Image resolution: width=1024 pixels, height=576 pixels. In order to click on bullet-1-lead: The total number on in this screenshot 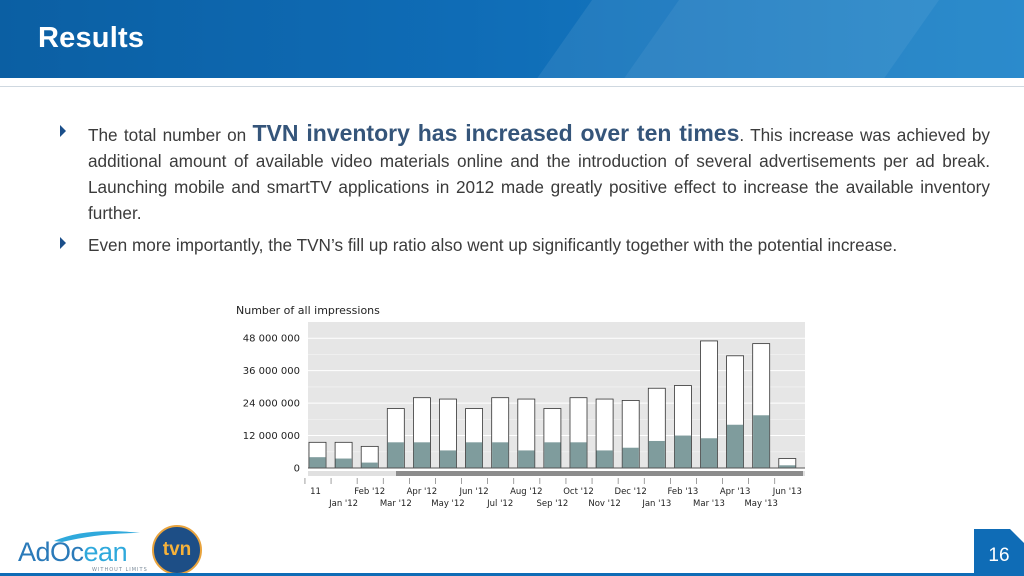, I will do `click(170, 135)`.